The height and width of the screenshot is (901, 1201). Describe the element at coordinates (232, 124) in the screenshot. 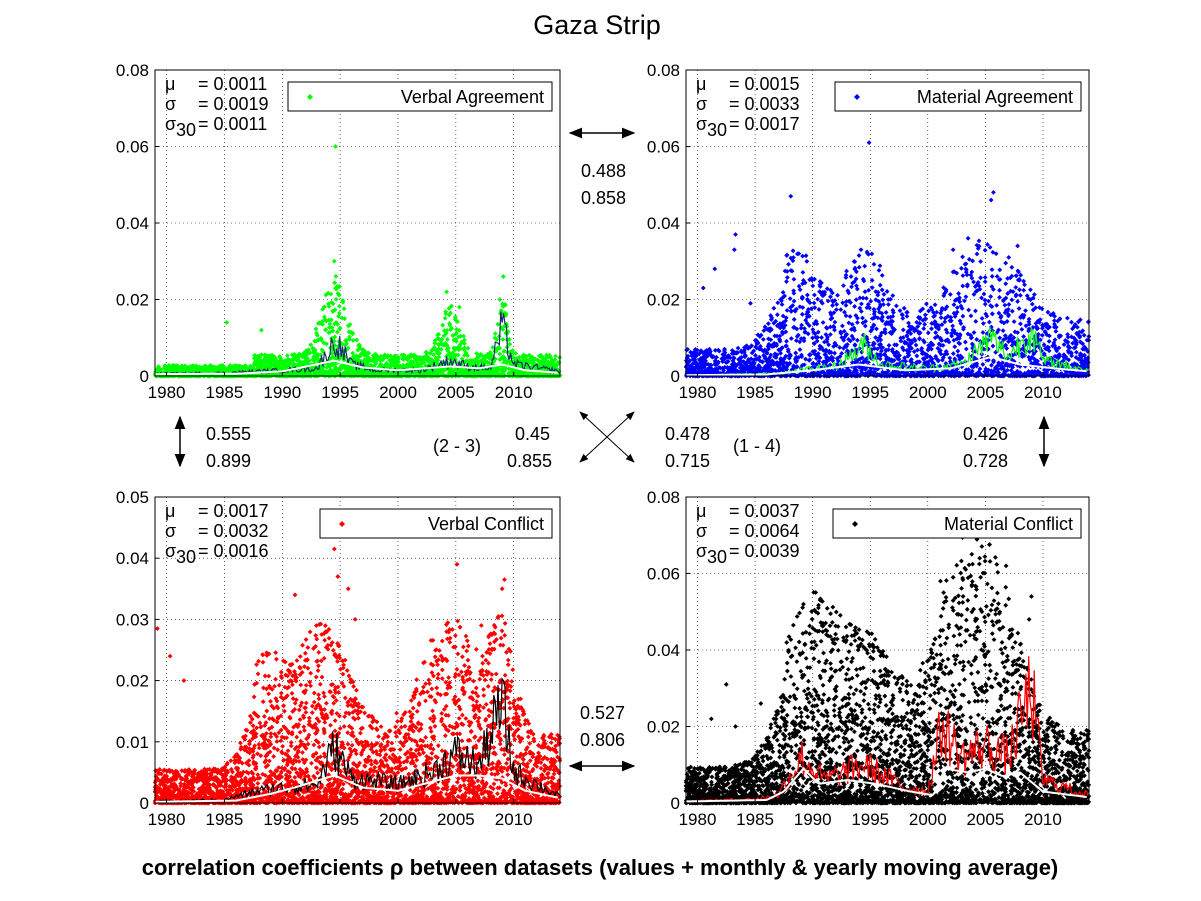

I see `stat-sigma30-value: = 0.0011` at that location.